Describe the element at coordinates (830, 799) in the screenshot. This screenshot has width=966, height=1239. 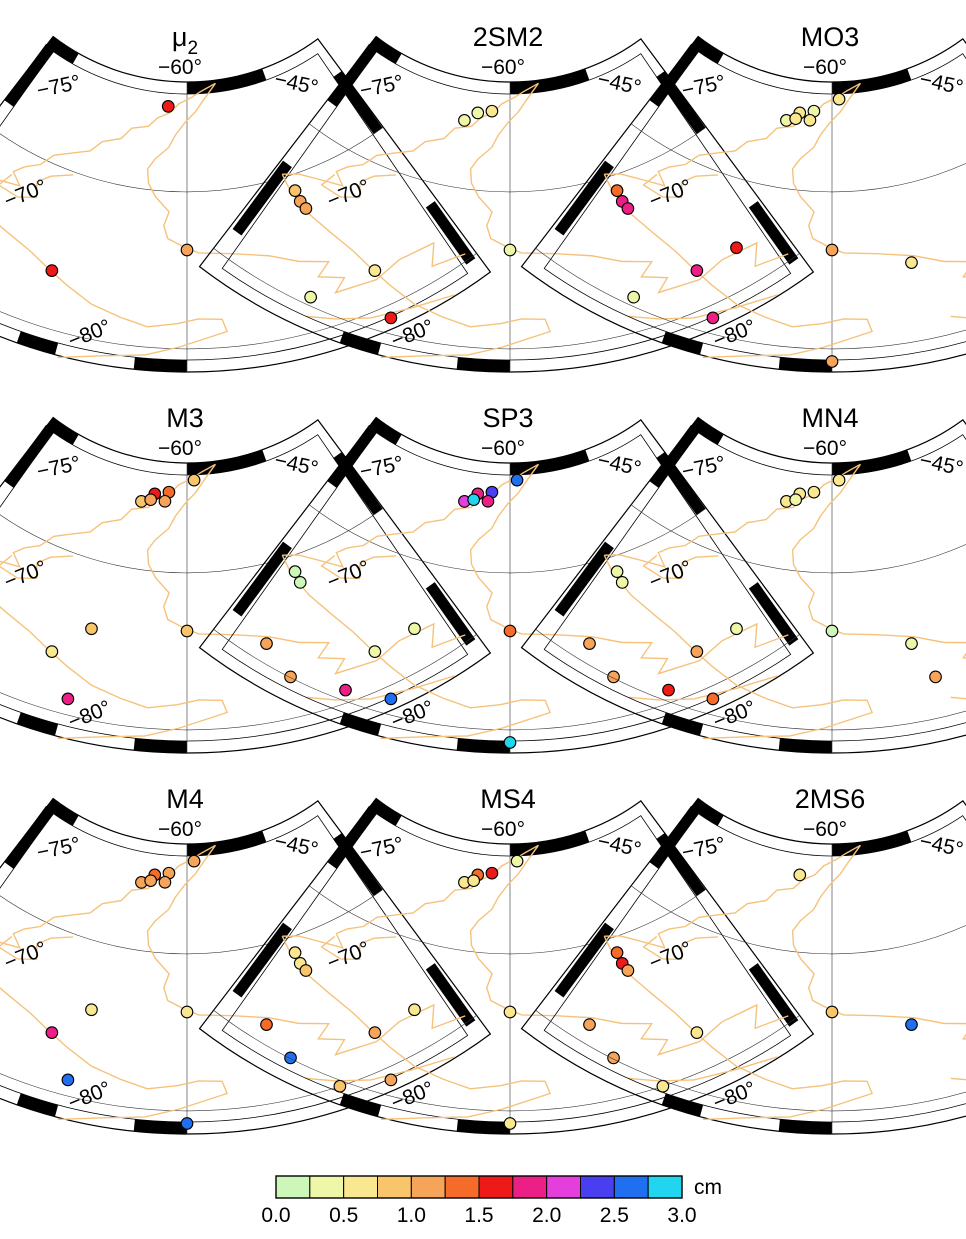
I see `panel-title: 2MS6` at that location.